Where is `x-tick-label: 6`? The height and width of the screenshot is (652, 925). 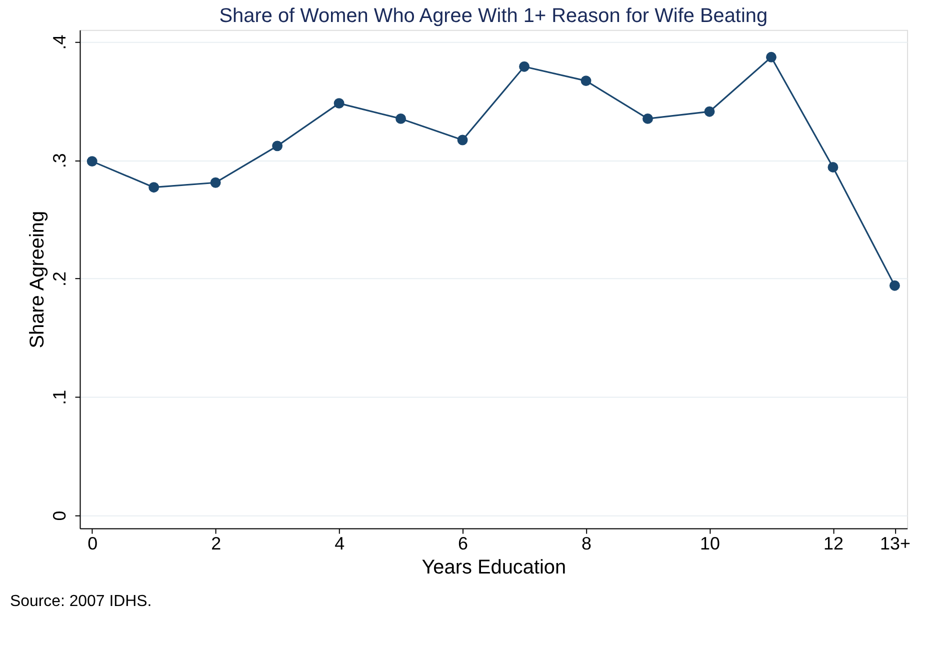 x-tick-label: 6 is located at coordinates (463, 544).